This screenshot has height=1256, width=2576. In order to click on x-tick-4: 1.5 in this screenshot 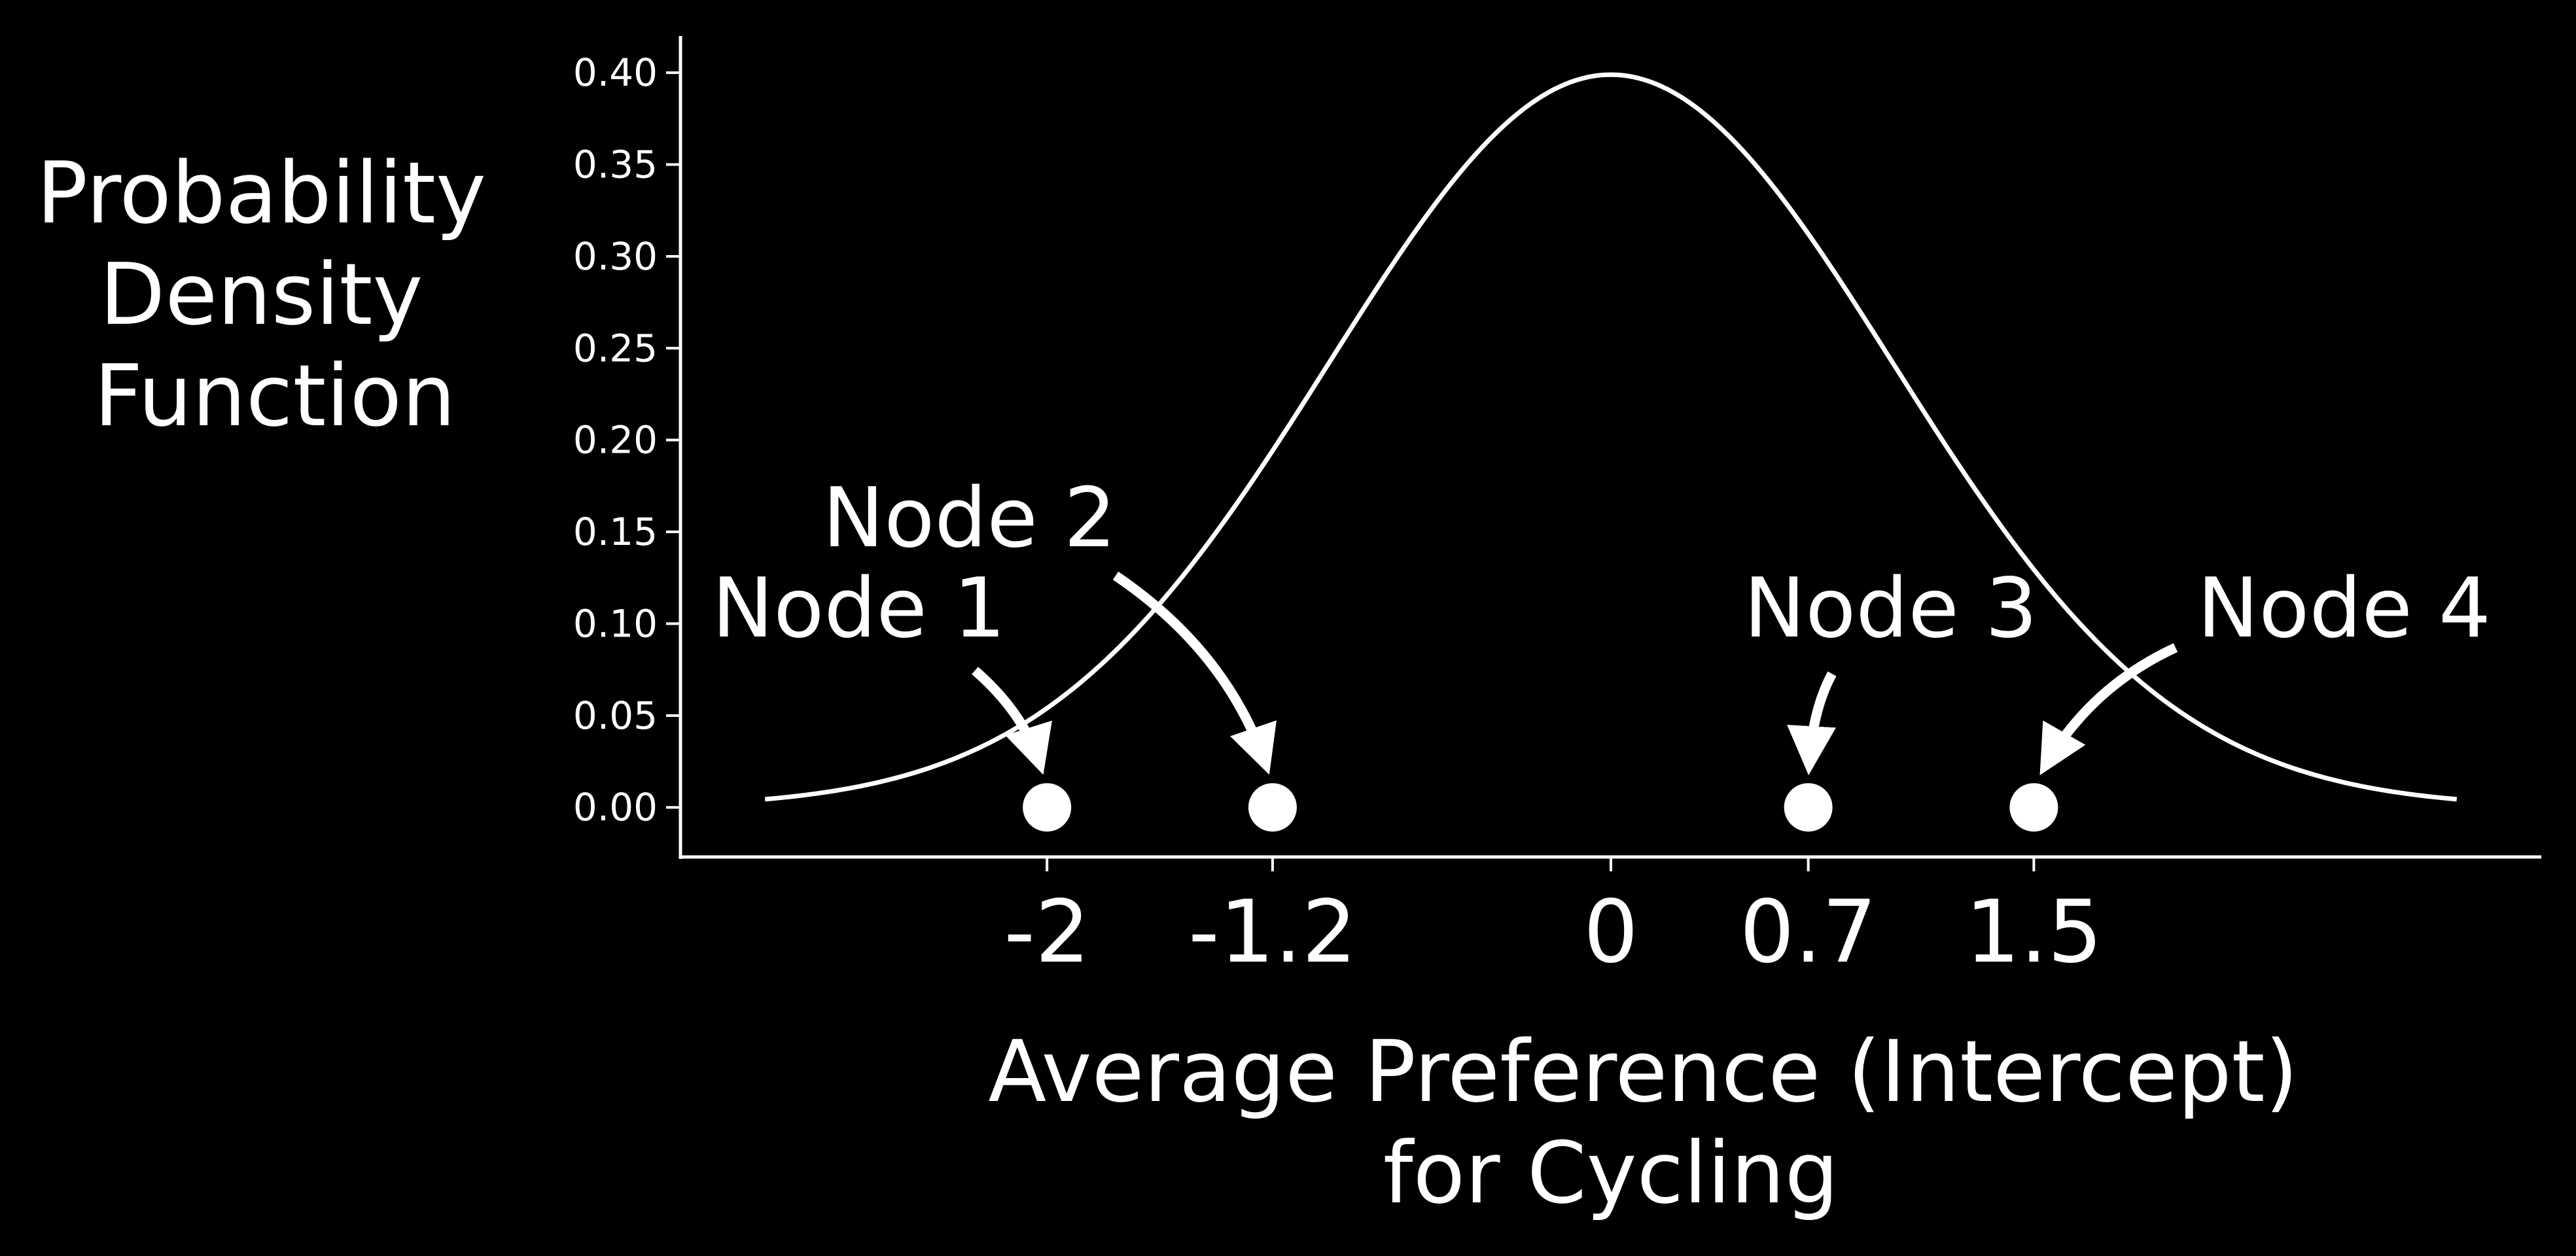, I will do `click(2034, 920)`.